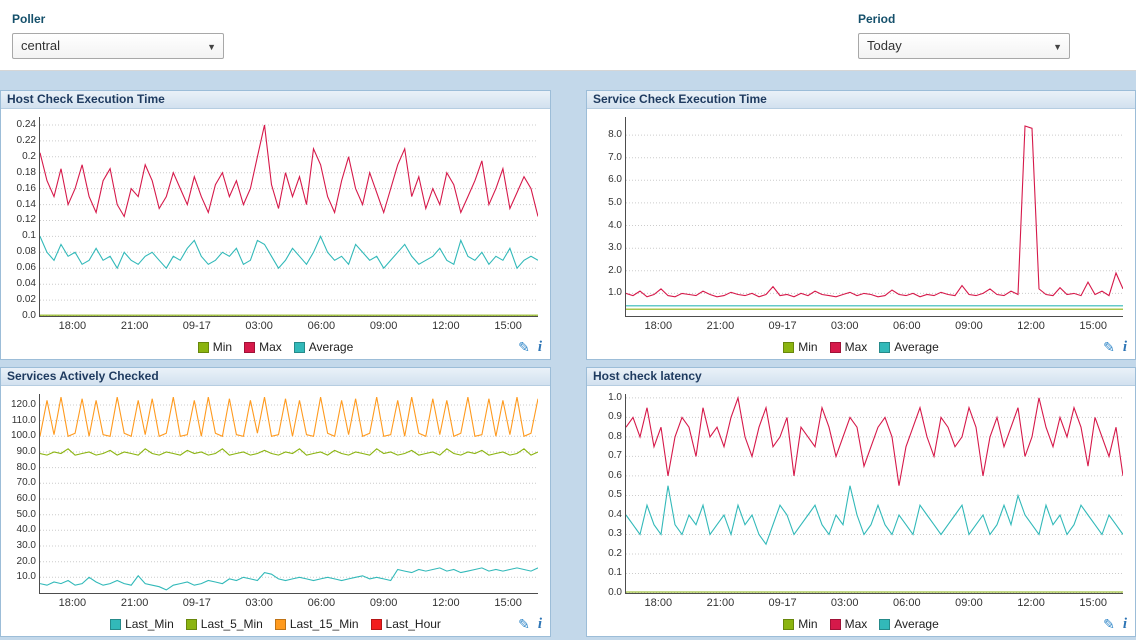 Image resolution: width=1136 pixels, height=640 pixels. I want to click on y-axis-tick-label: 2.0, so click(615, 270).